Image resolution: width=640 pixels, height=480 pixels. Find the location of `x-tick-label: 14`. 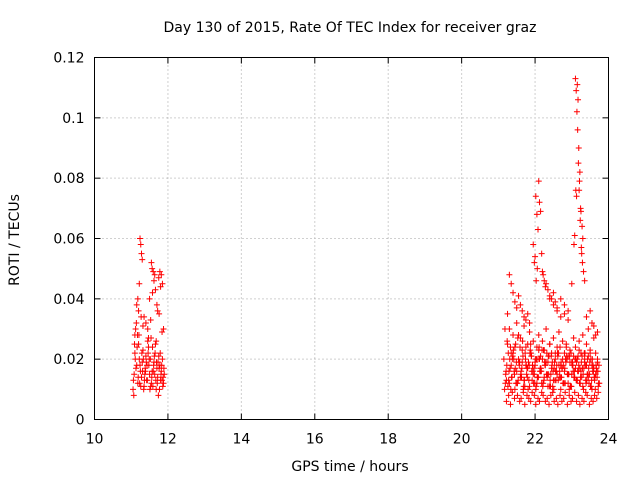

x-tick-label: 14 is located at coordinates (241, 440).